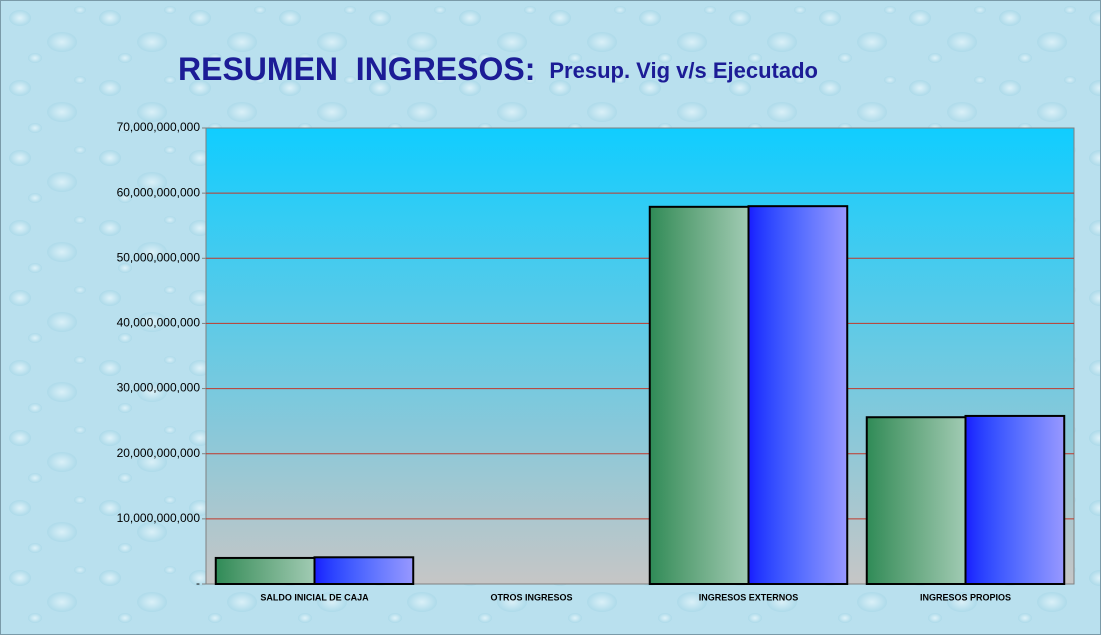 The image size is (1101, 635). Describe the element at coordinates (159, 453) in the screenshot. I see `y-tick-label: 20,000,000,000` at that location.